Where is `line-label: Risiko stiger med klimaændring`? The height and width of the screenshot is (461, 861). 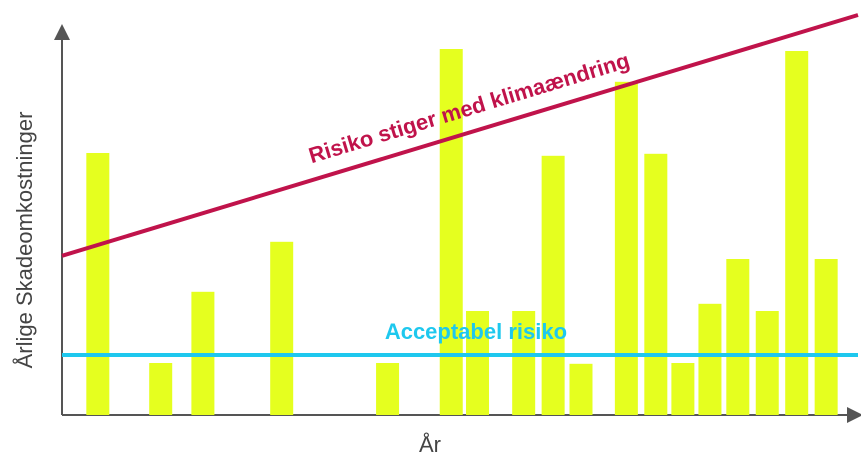
line-label: Risiko stiger med klimaændring is located at coordinates (469, 108).